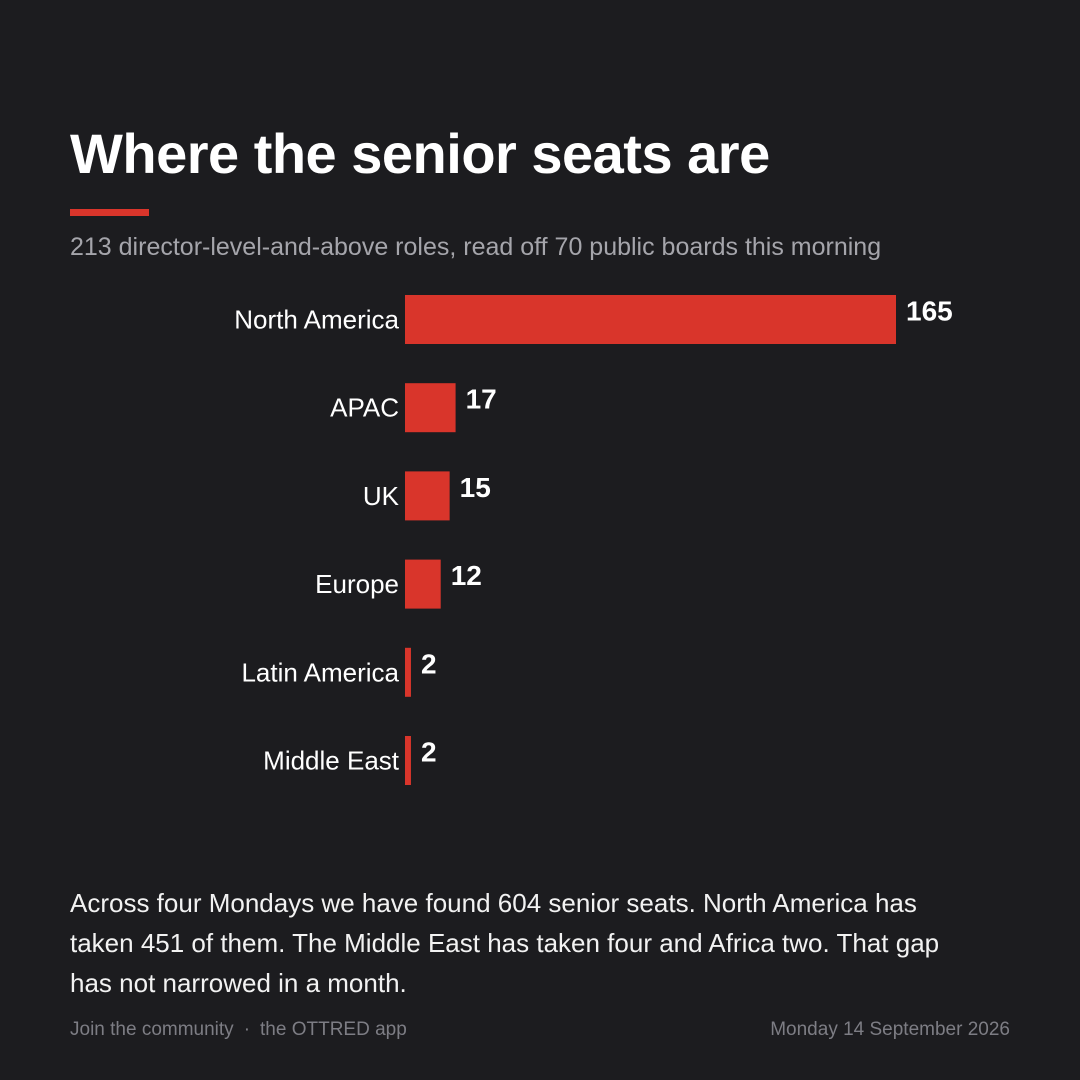 This screenshot has width=1080, height=1080. I want to click on app-link: the OTTRED app, so click(333, 1029).